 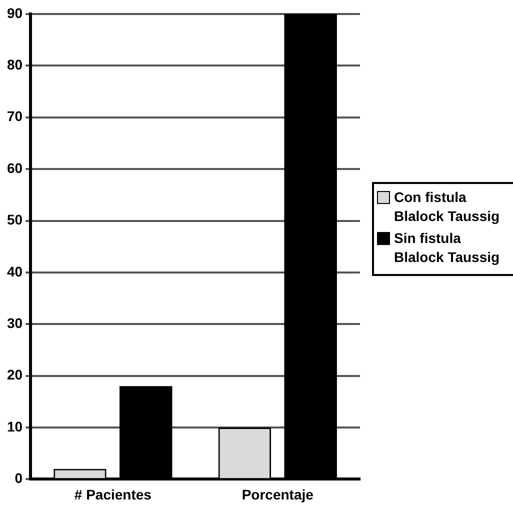 I want to click on y-tick-label: 10, so click(x=14, y=426).